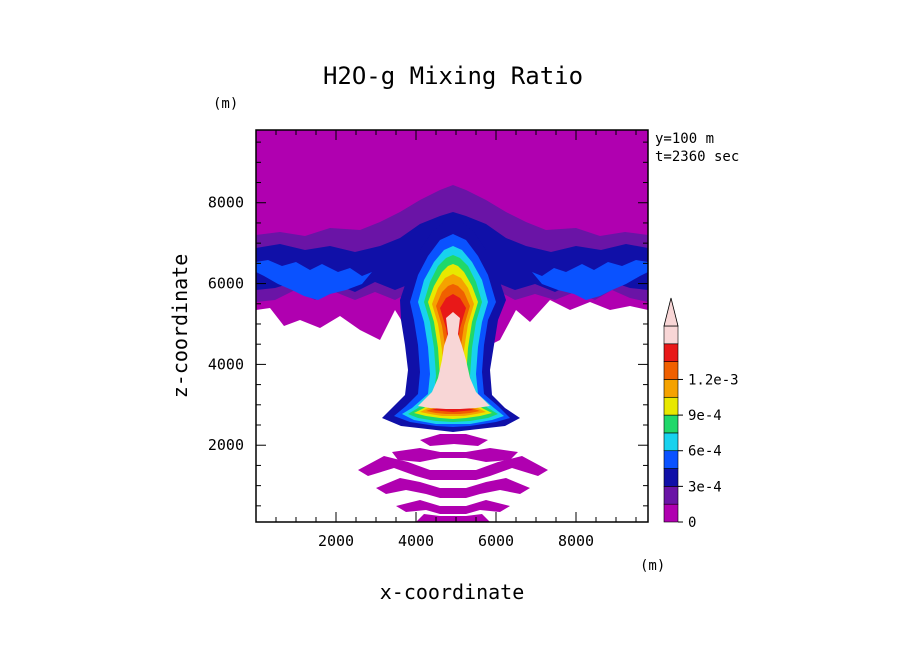 Image resolution: width=904 pixels, height=658 pixels. What do you see at coordinates (416, 541) in the screenshot?
I see `x-tick-label: 4000` at bounding box center [416, 541].